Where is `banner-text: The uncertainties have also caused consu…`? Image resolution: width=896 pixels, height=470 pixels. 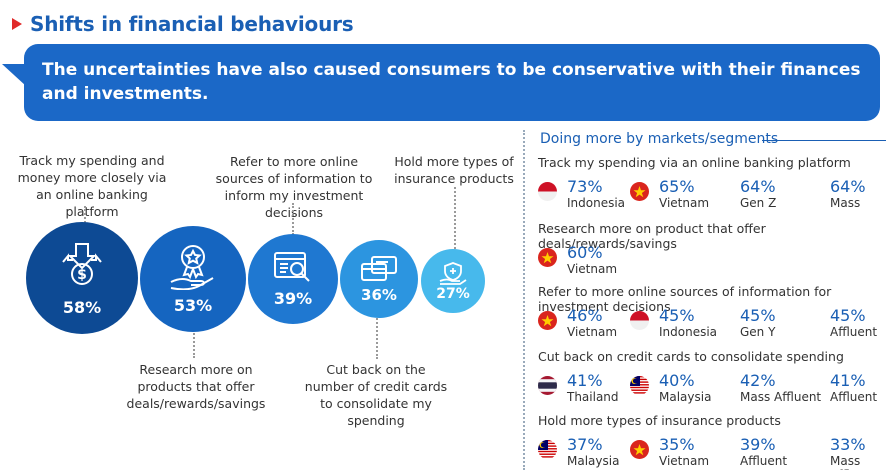
banner-text: The uncertainties have also caused consu… is located at coordinates (451, 82).